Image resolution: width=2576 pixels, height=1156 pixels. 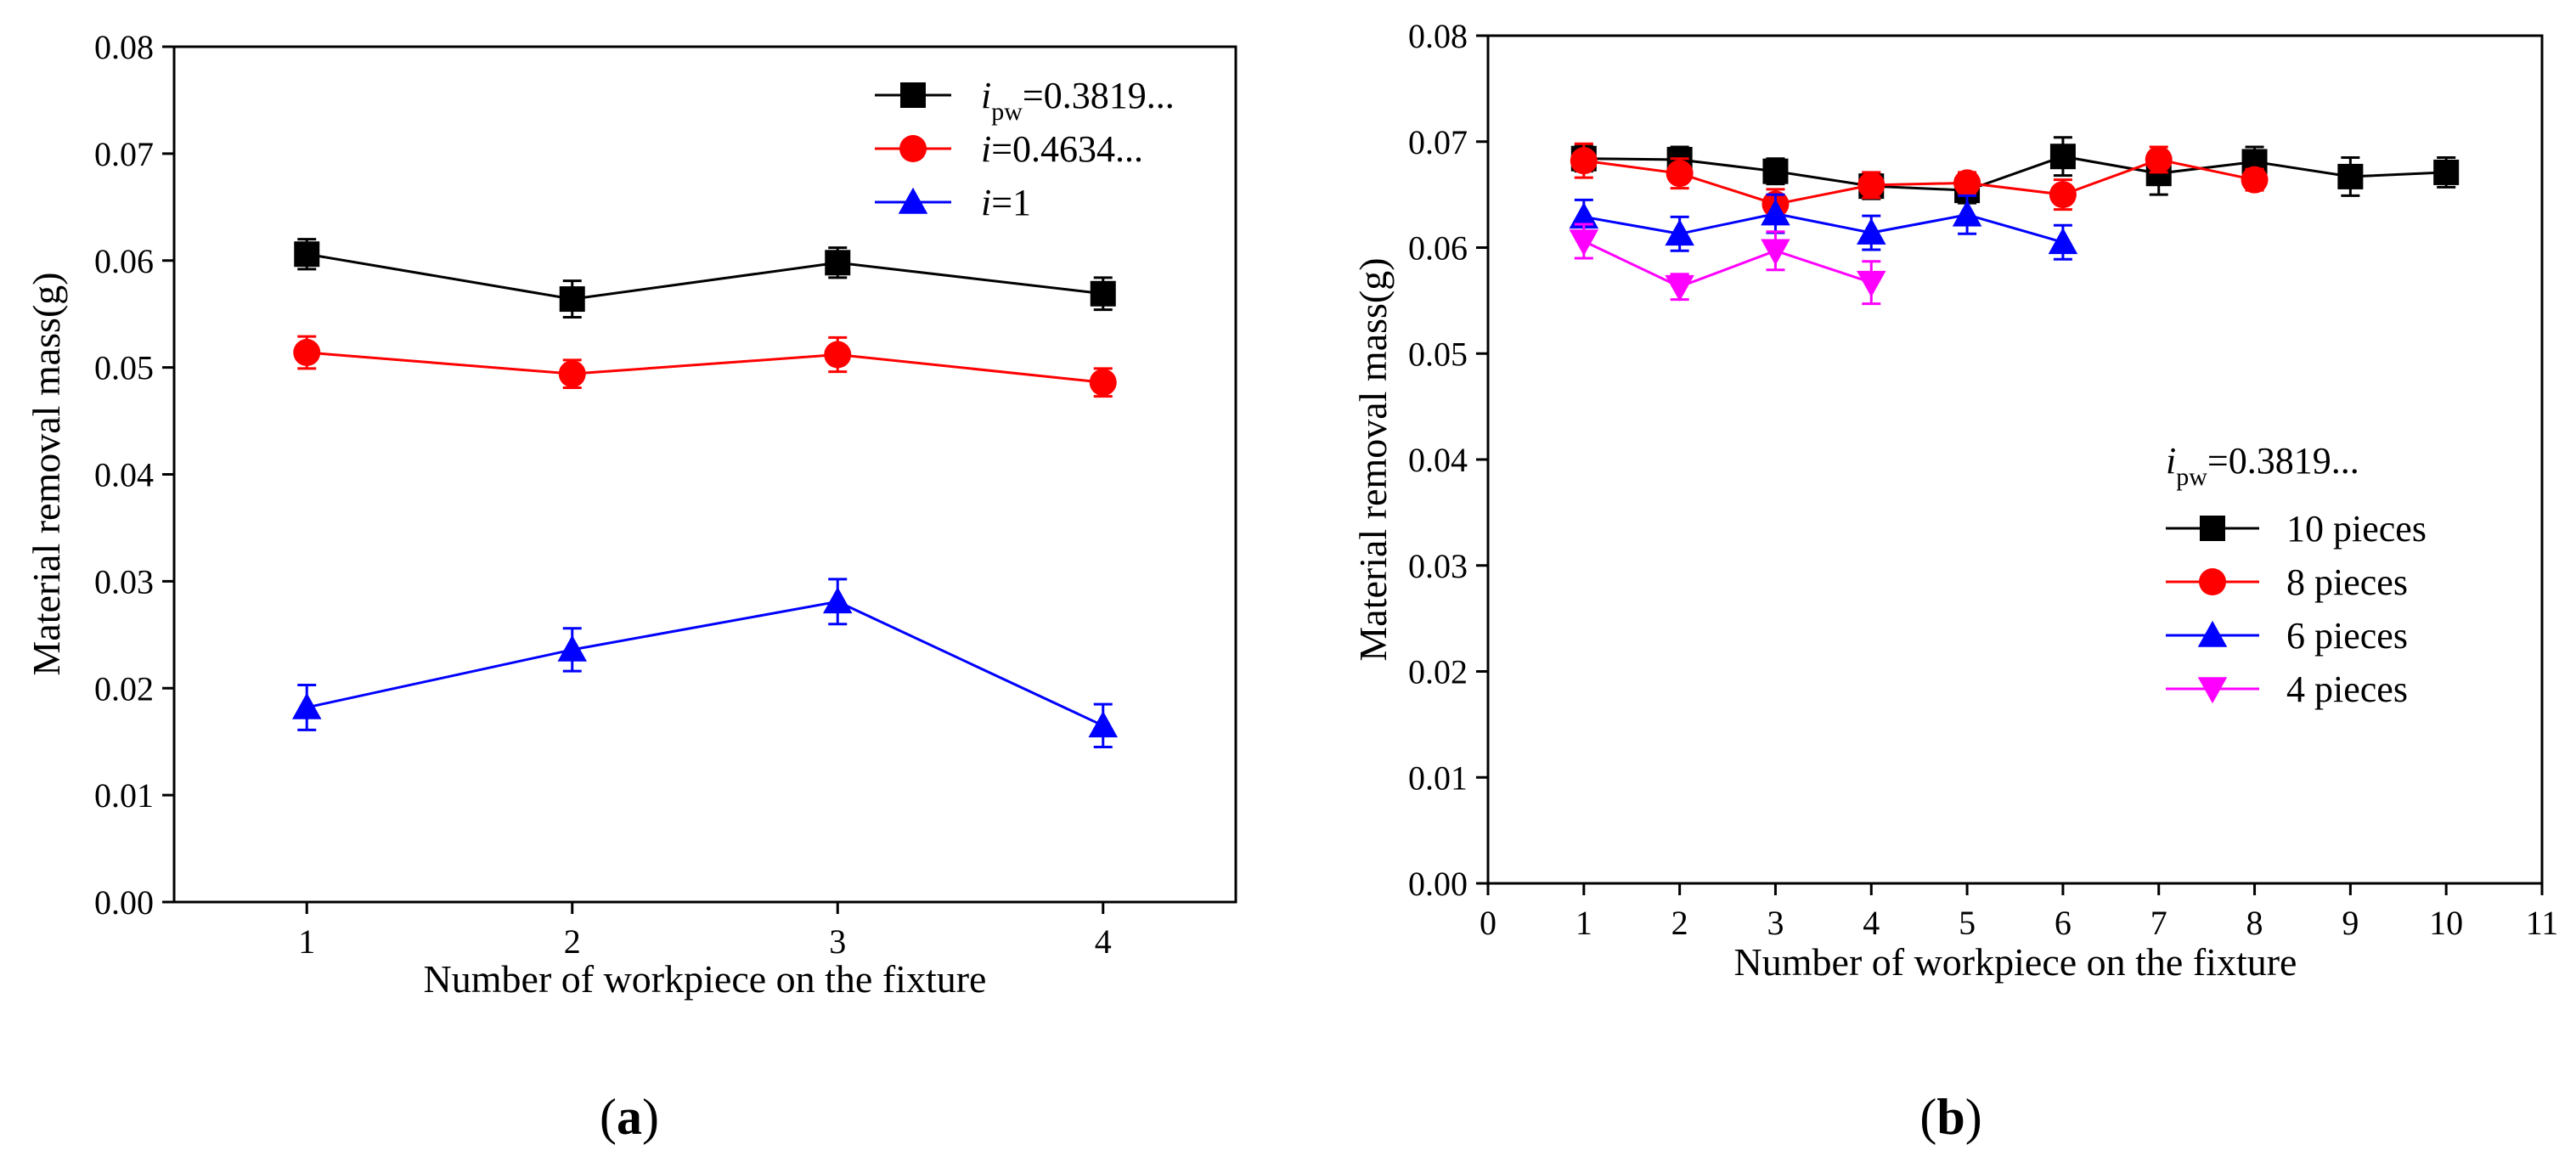 What do you see at coordinates (1488, 923) in the screenshot?
I see `x-tick-label: 0` at bounding box center [1488, 923].